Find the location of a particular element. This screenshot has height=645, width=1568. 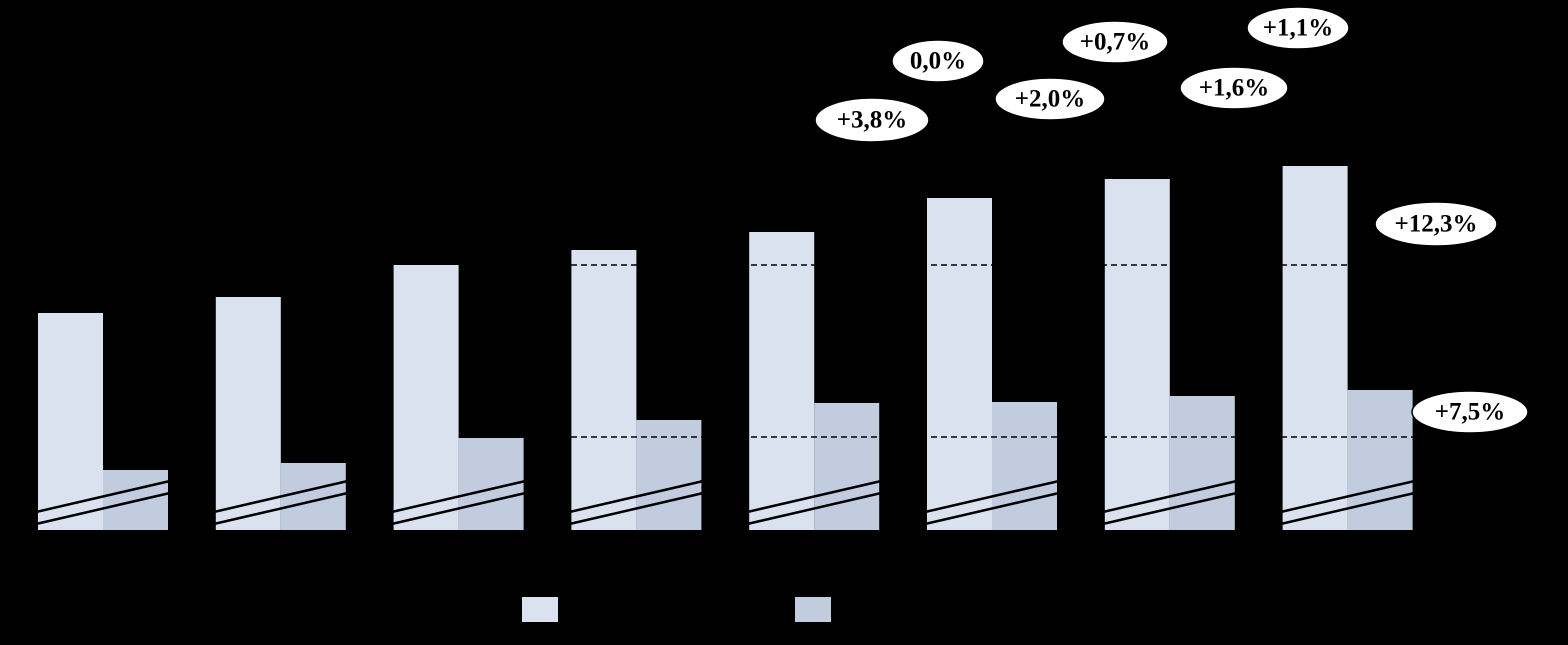

annotation-label: +2,0% is located at coordinates (1050, 99).